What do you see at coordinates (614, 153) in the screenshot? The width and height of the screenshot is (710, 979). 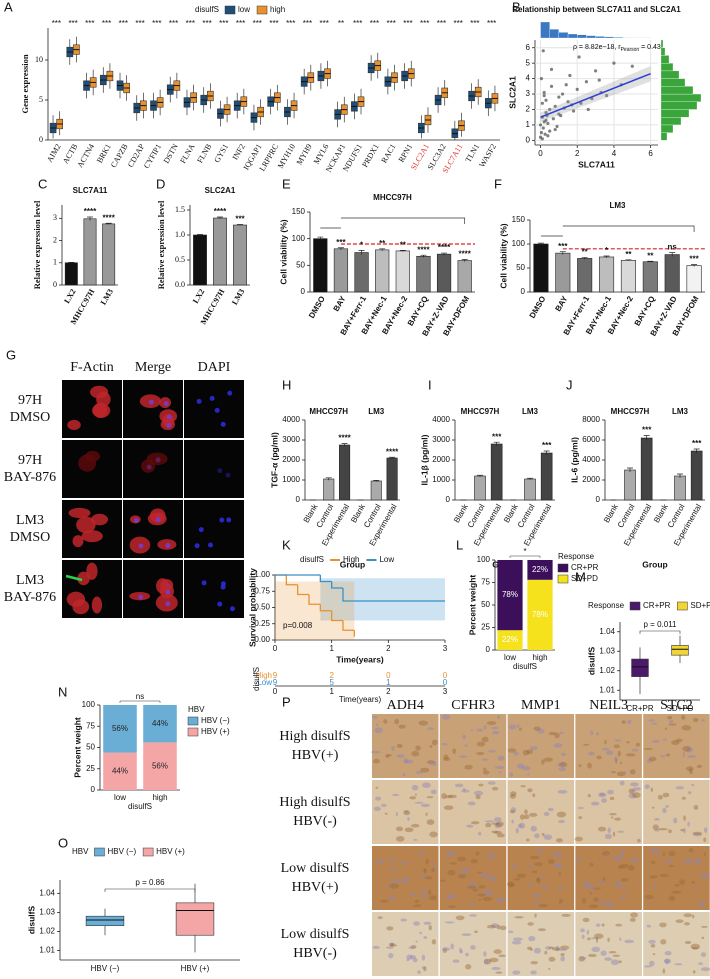 I see `x-tick-label: 4` at bounding box center [614, 153].